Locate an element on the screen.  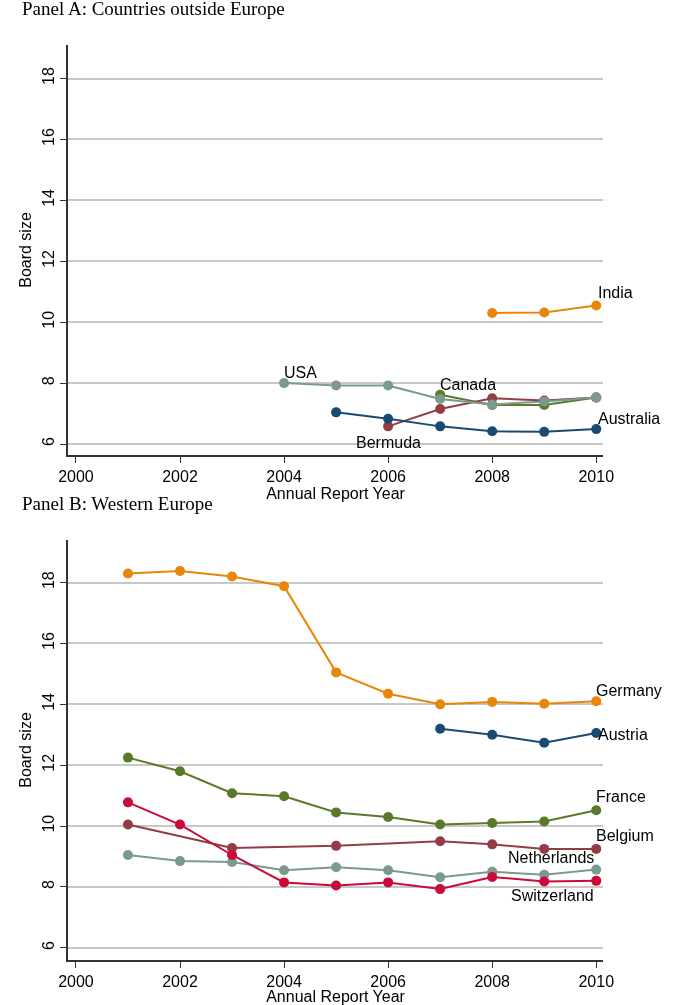
annotation: Belgium is located at coordinates (625, 835).